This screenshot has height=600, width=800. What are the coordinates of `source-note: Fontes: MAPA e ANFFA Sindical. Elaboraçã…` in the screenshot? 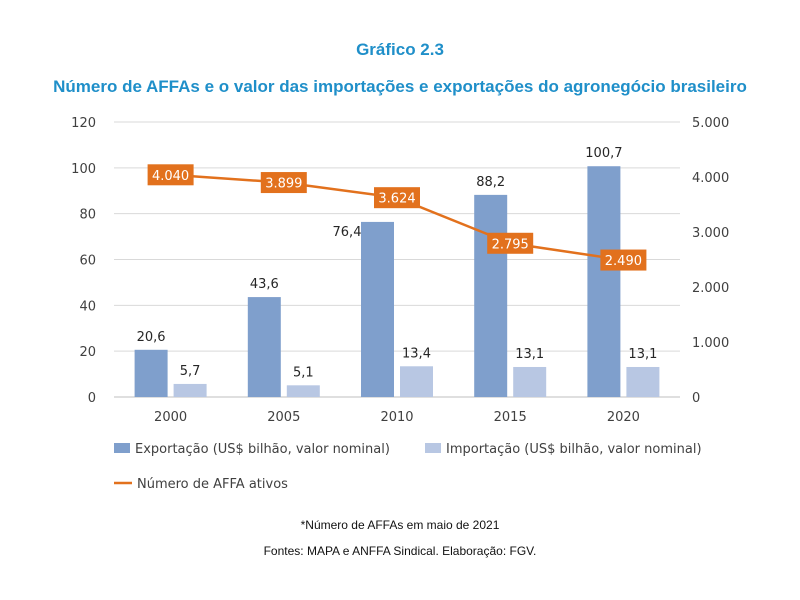 It's located at (400, 551).